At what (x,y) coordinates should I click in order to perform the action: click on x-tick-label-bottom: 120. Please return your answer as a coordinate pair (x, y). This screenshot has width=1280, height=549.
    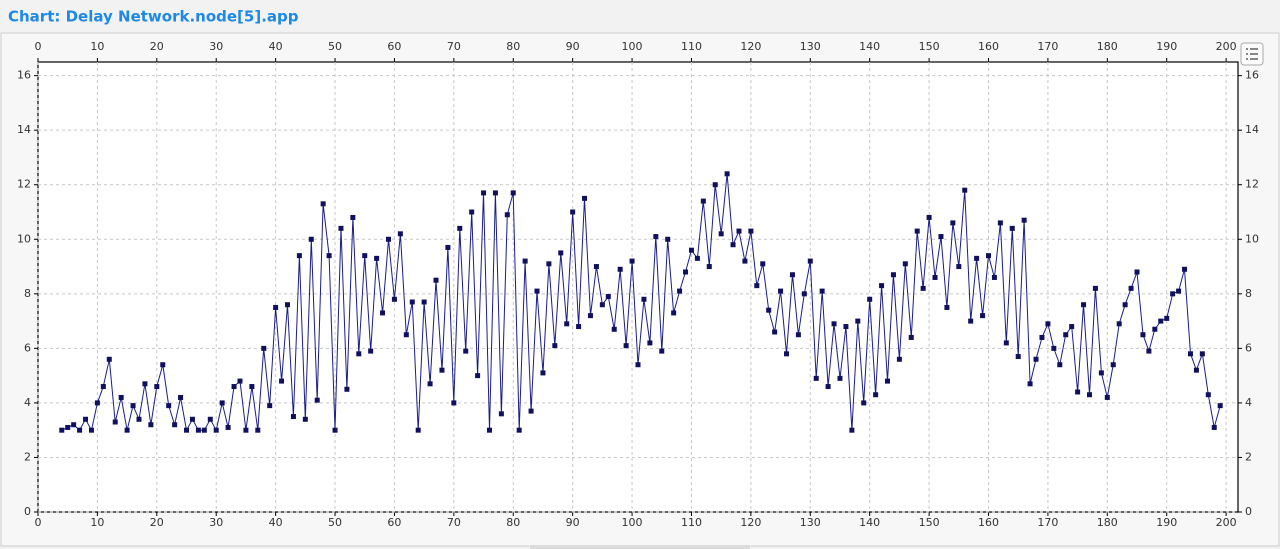
    Looking at the image, I should click on (750, 522).